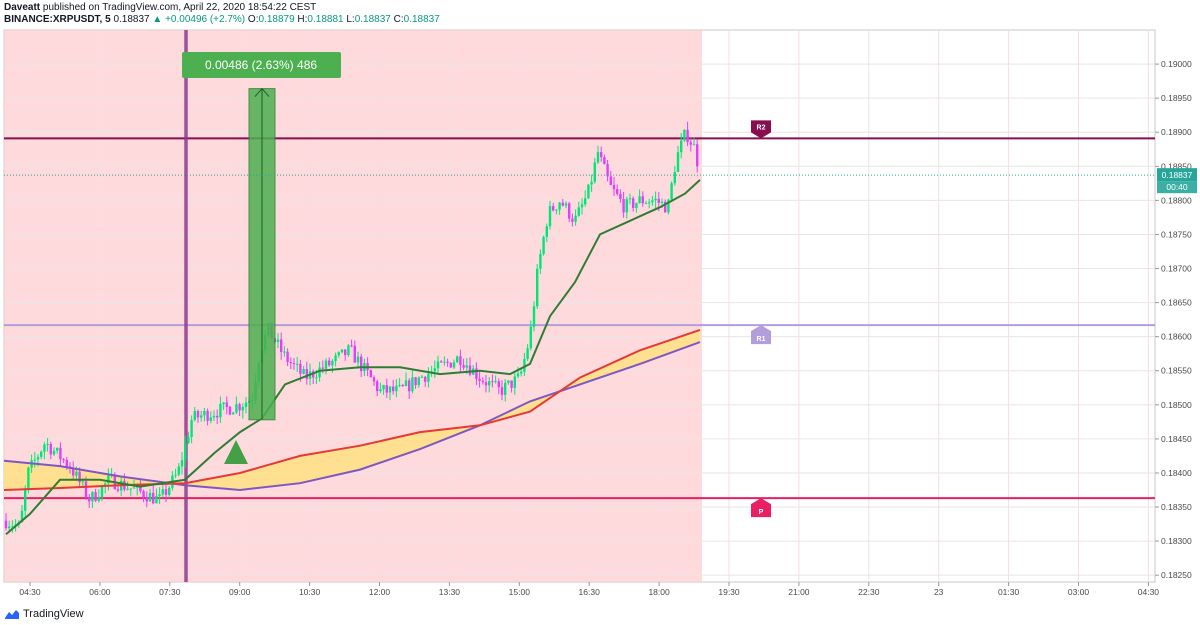 Image resolution: width=1200 pixels, height=625 pixels. Describe the element at coordinates (30, 592) in the screenshot. I see `x-tick-label: 04:30` at that location.